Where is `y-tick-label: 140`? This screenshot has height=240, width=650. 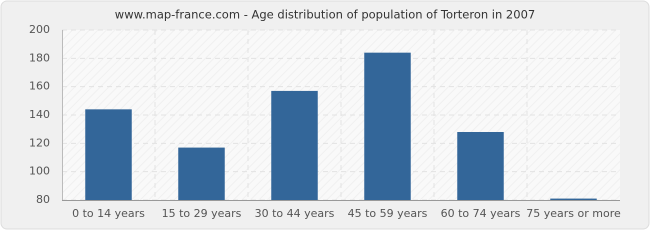 y-tick-label: 140 is located at coordinates (39, 114).